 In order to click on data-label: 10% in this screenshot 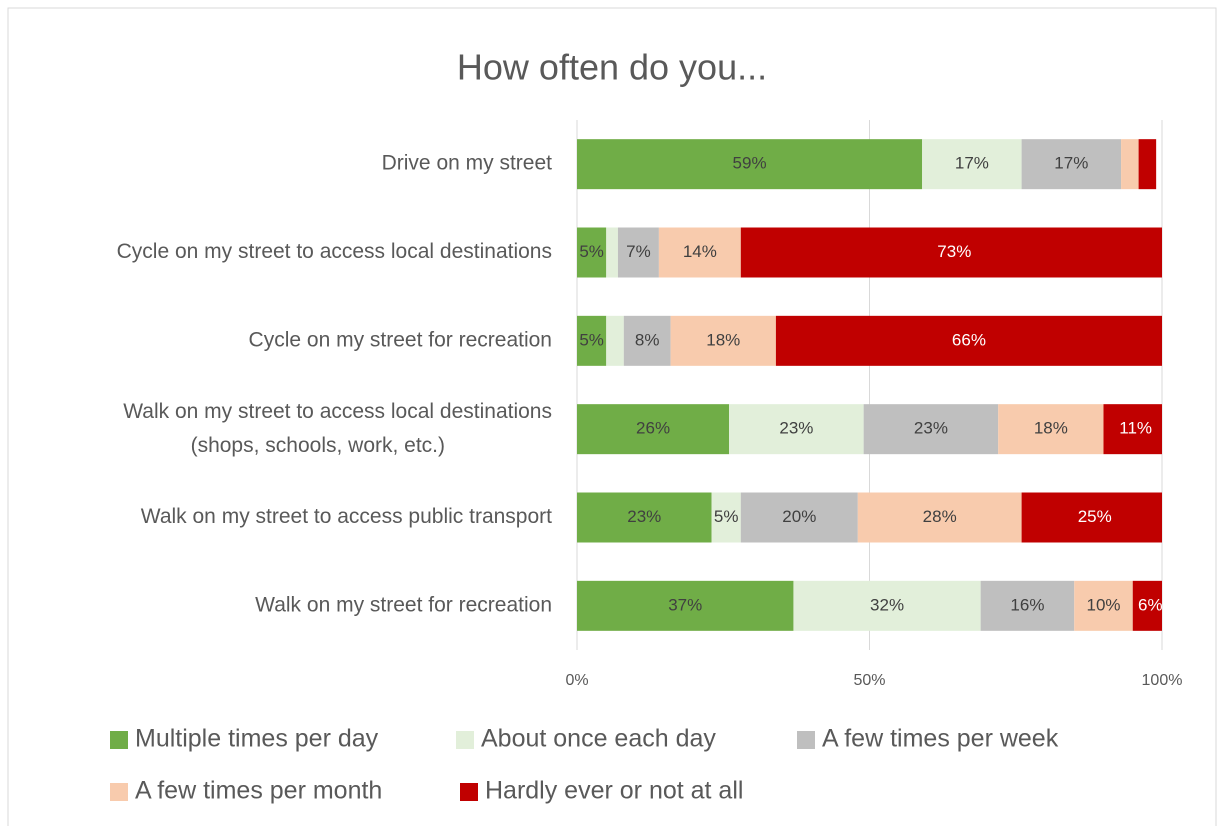, I will do `click(1103, 604)`.